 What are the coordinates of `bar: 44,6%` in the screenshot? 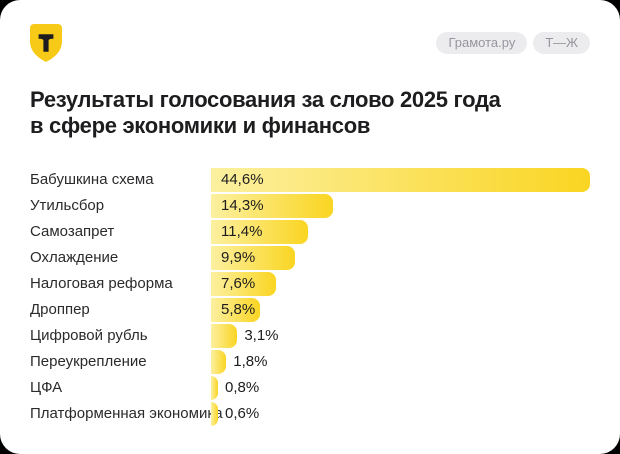 It's located at (400, 179).